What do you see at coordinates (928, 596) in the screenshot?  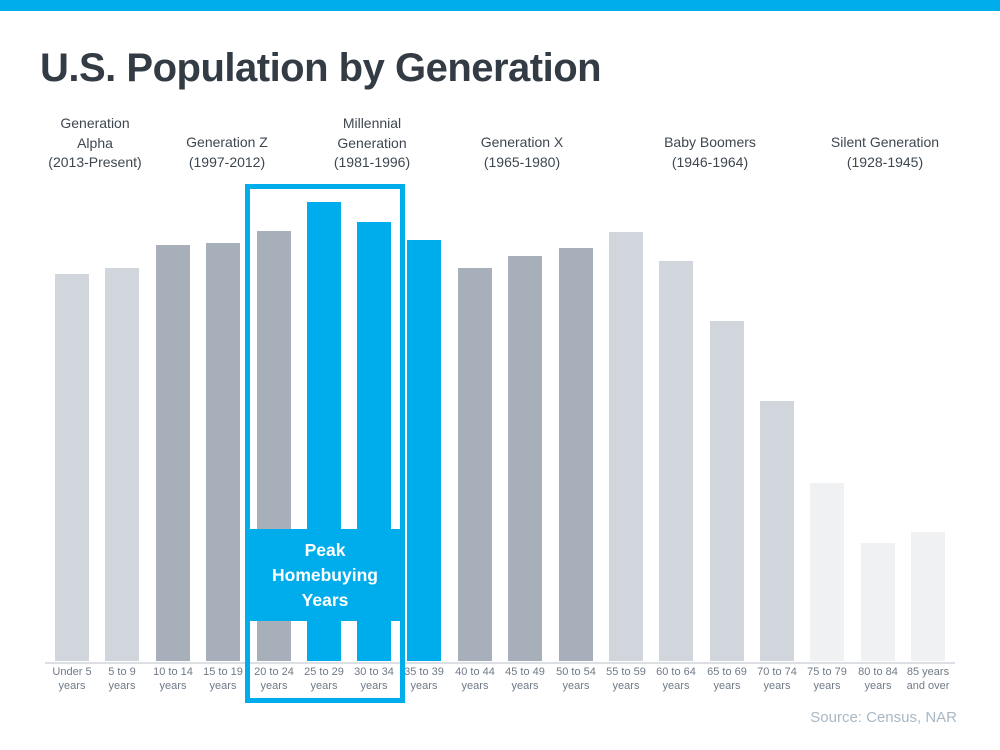 I see `bar-85-years-and-over` at bounding box center [928, 596].